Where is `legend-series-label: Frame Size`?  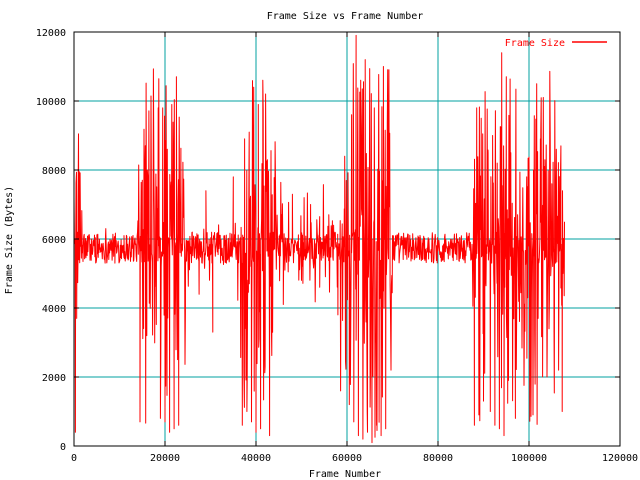
legend-series-label: Frame Size is located at coordinates (535, 43).